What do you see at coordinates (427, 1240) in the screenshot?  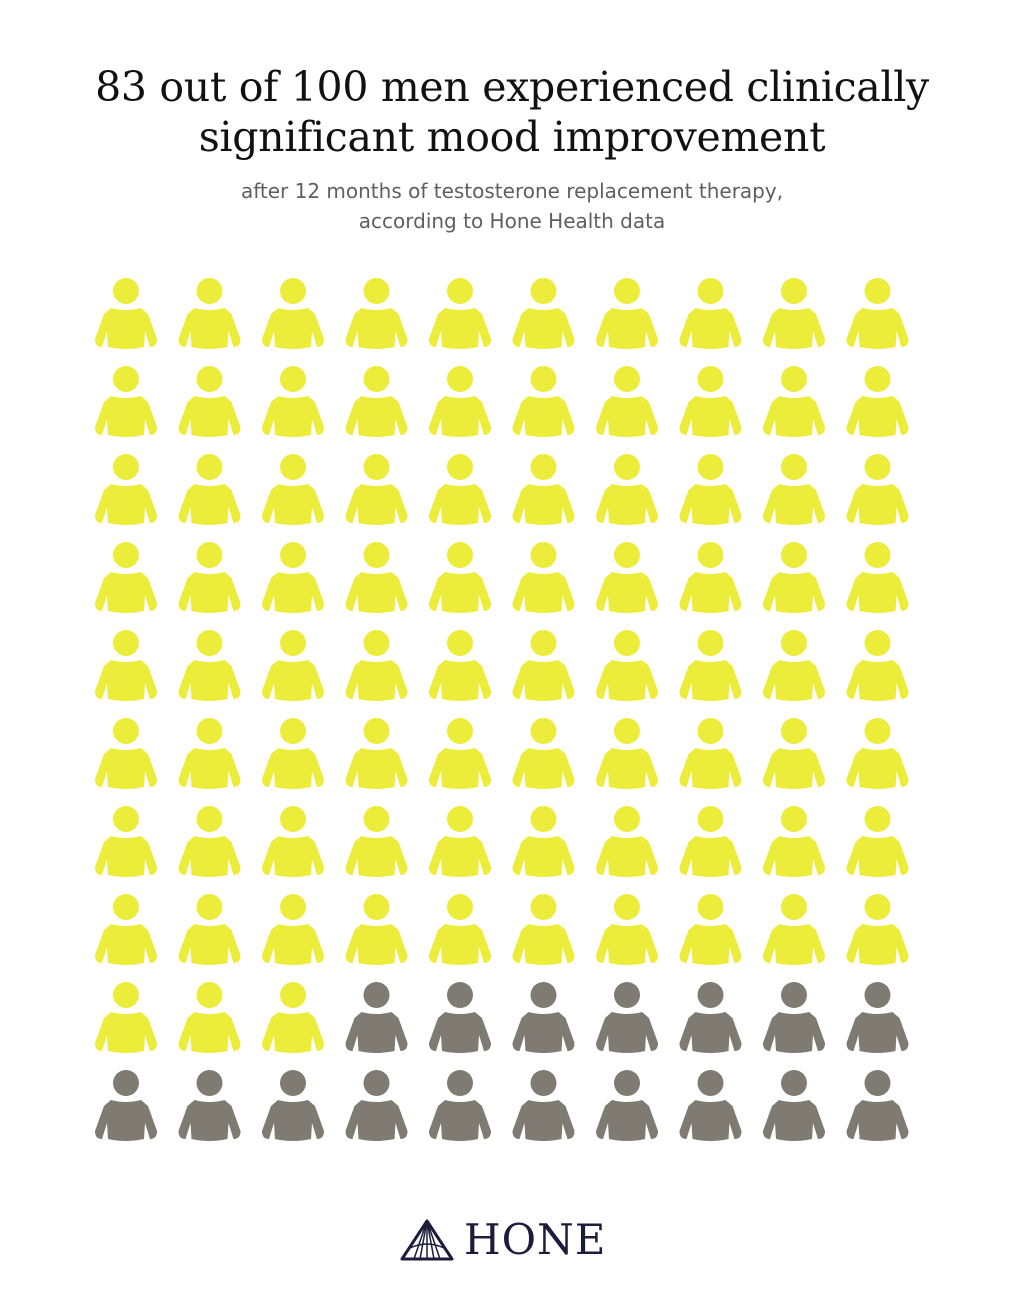 I see `triangle-mark-icon` at bounding box center [427, 1240].